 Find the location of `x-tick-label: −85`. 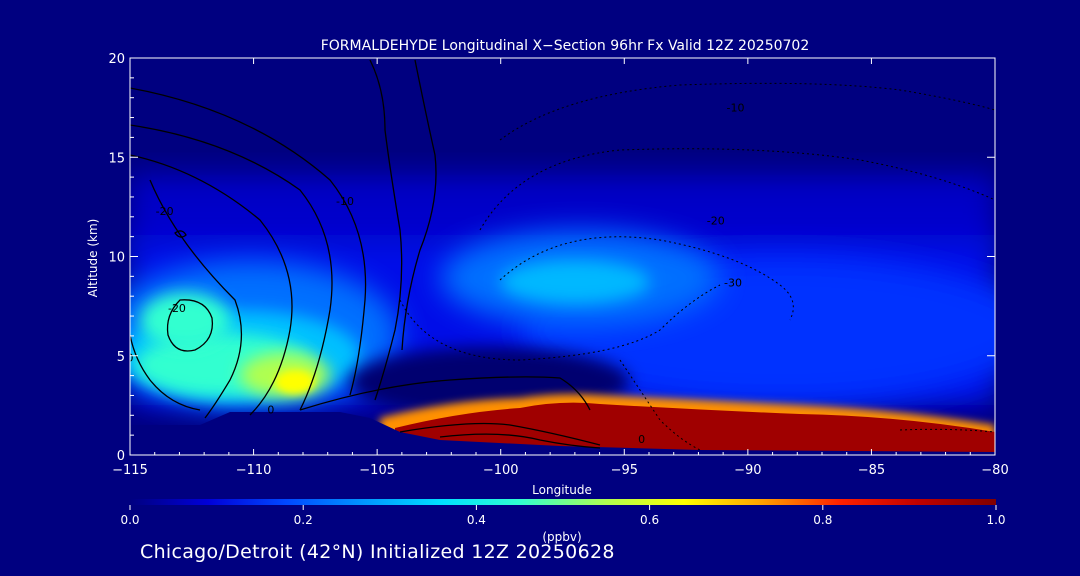

x-tick-label: −85 is located at coordinates (871, 470).